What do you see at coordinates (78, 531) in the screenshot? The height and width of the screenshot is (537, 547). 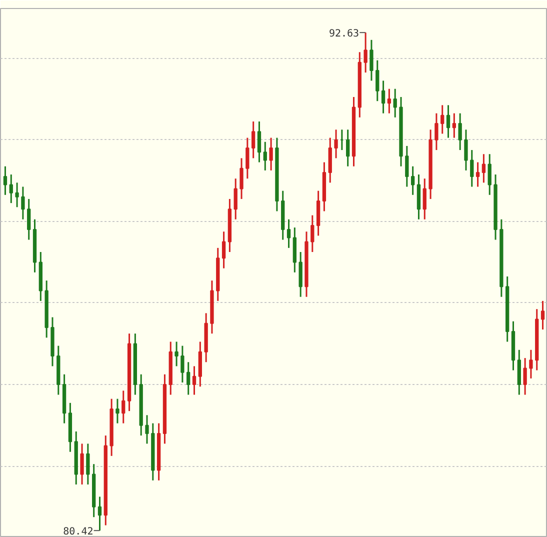 I see `annotation: 80.42` at bounding box center [78, 531].